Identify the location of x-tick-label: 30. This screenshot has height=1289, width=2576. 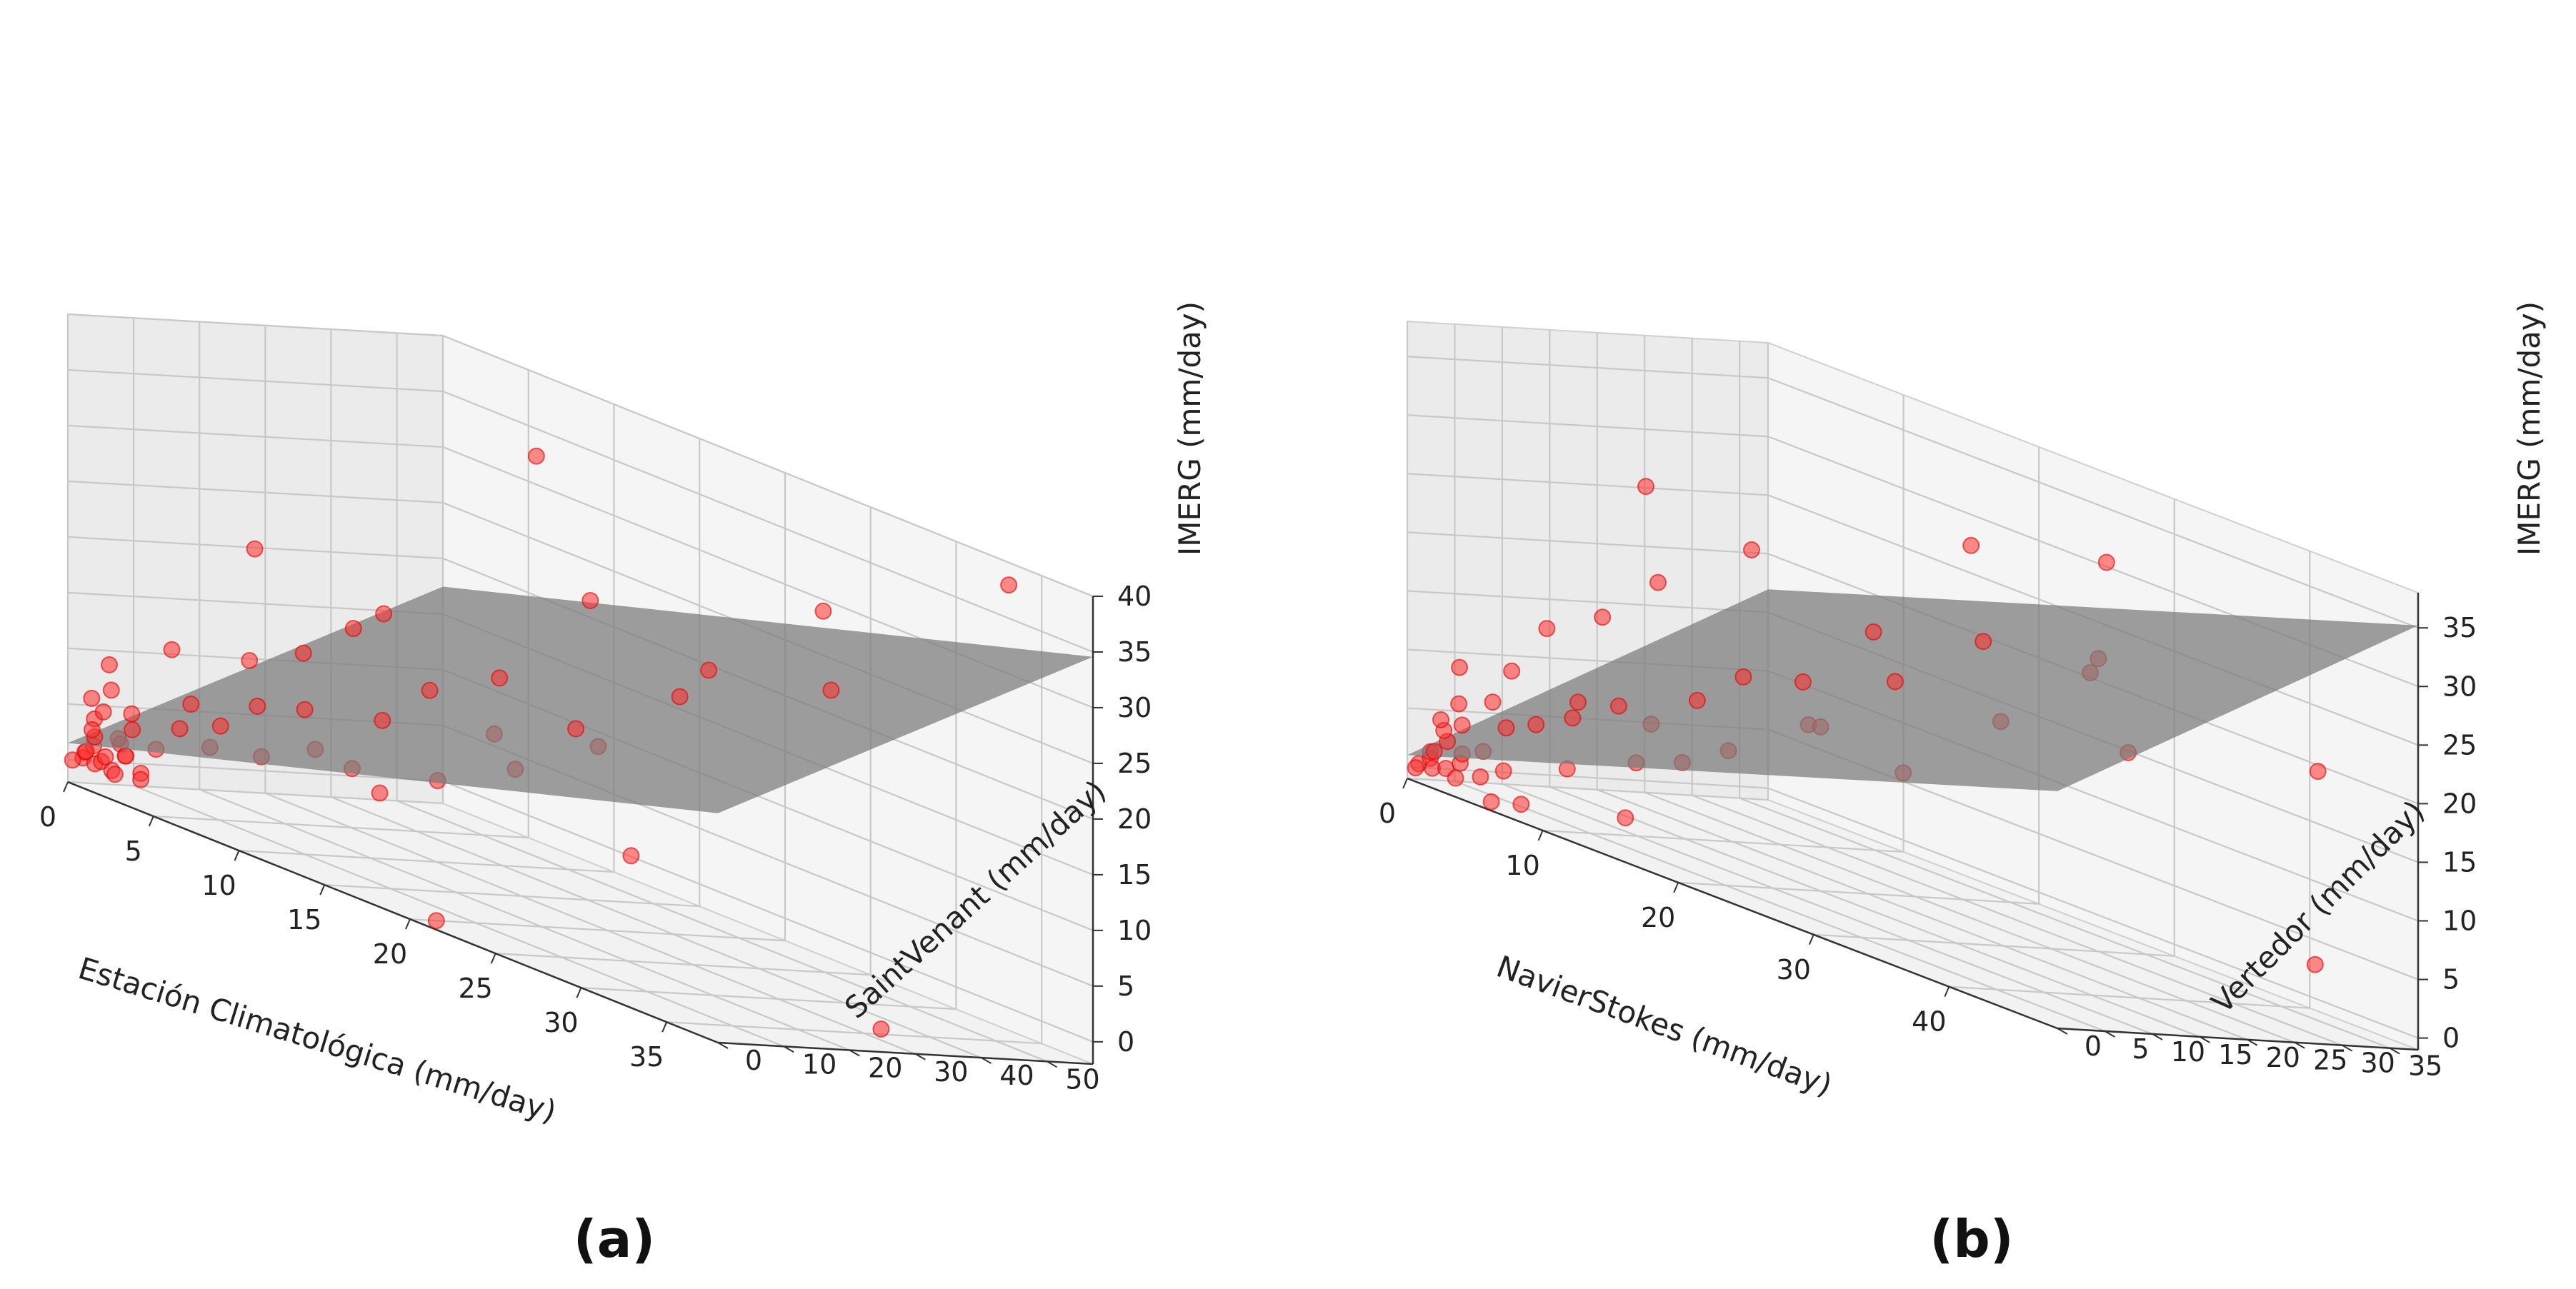
(561, 1022).